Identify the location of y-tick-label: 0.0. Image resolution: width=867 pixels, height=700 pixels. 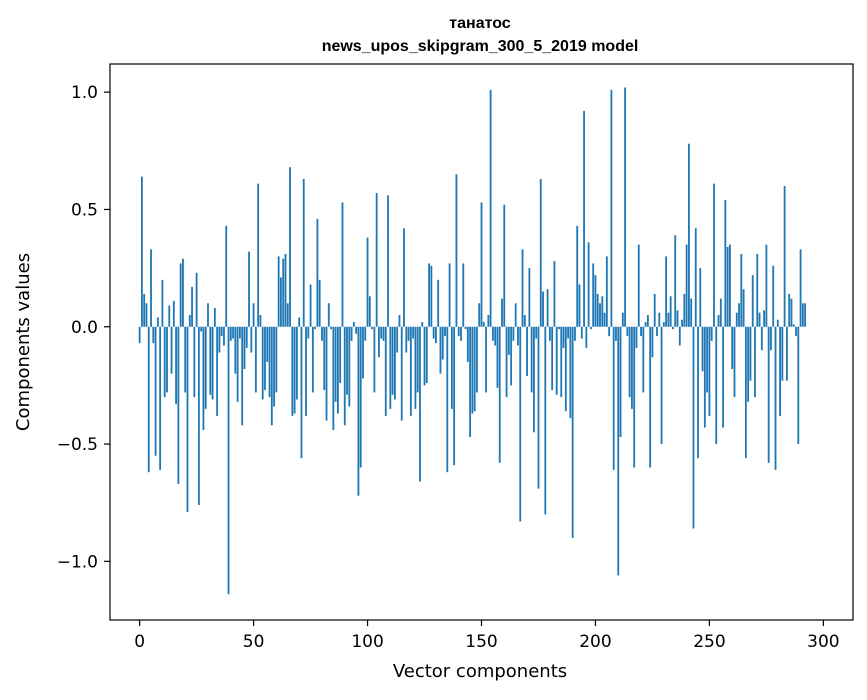
(84, 328).